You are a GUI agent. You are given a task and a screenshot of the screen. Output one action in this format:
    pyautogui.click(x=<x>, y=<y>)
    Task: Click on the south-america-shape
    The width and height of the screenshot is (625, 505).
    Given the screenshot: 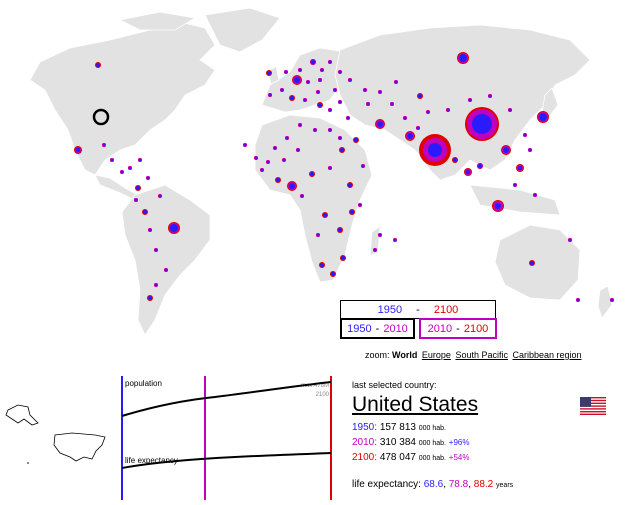 What is the action you would take?
    pyautogui.click(x=166, y=260)
    